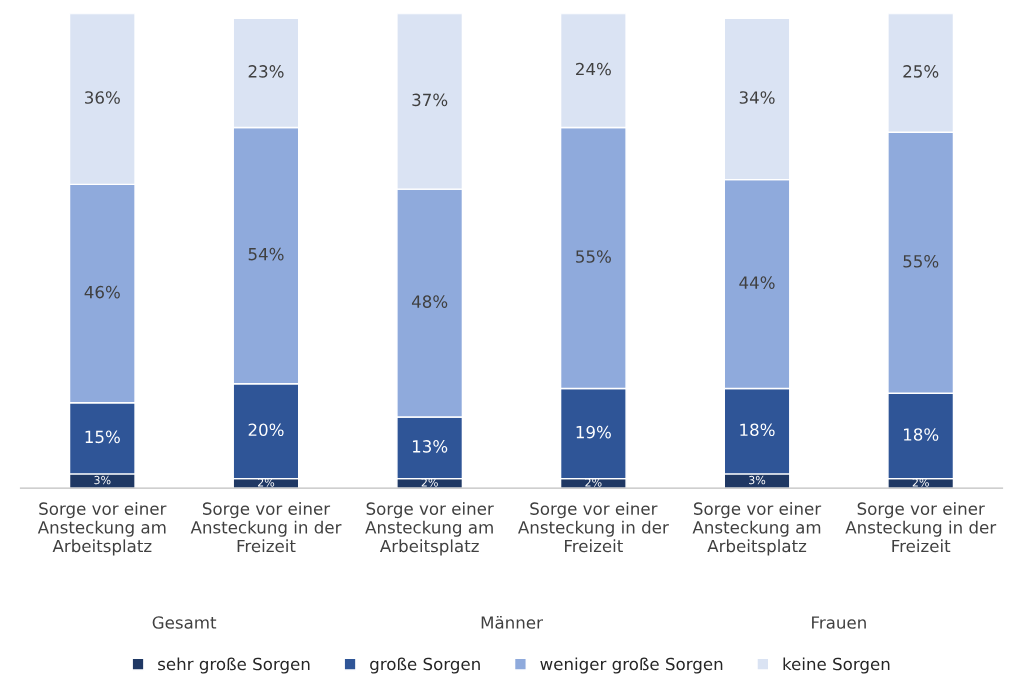 The image size is (1023, 678). Describe the element at coordinates (757, 282) in the screenshot. I see `data-label: 44%` at that location.